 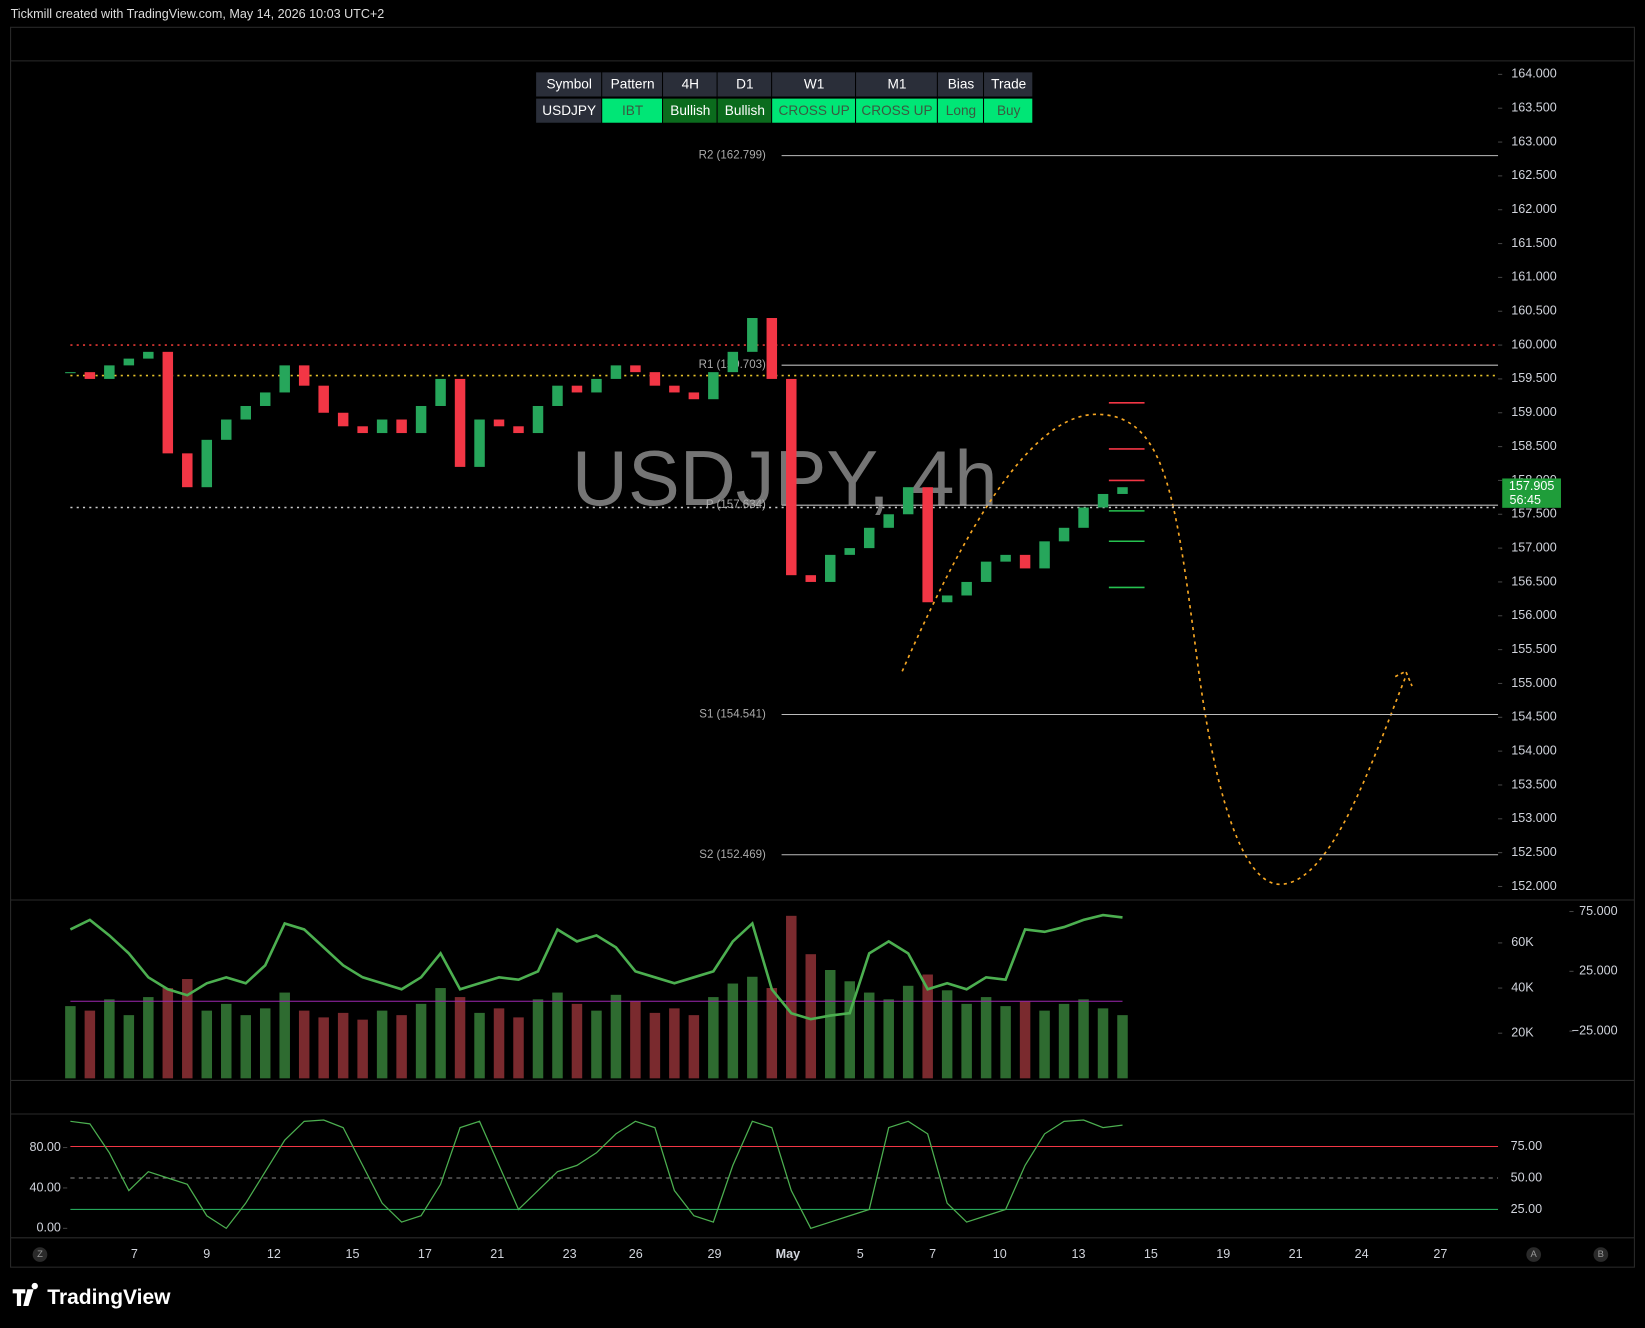 What do you see at coordinates (1533, 547) in the screenshot?
I see `y-tick-label: 157.000` at bounding box center [1533, 547].